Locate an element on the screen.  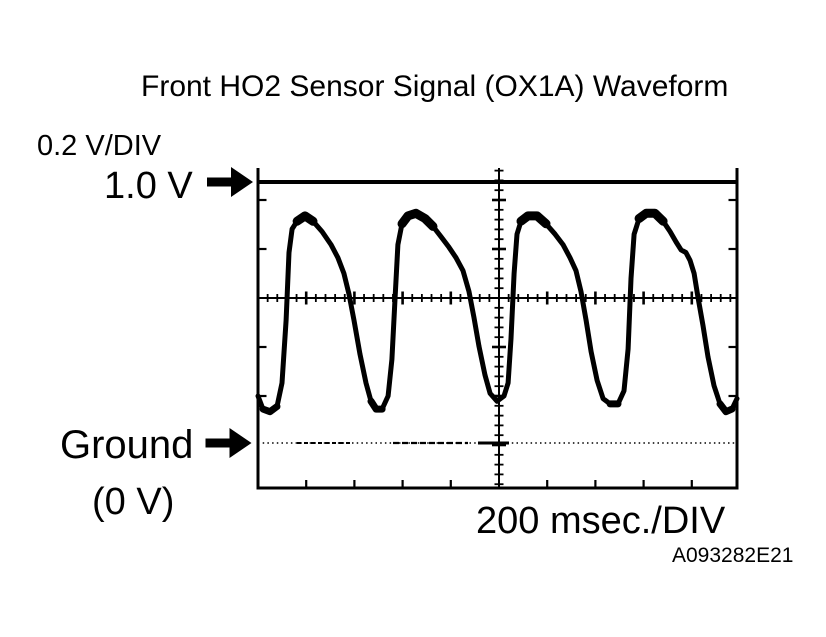
ground-label: Ground is located at coordinates (127, 445).